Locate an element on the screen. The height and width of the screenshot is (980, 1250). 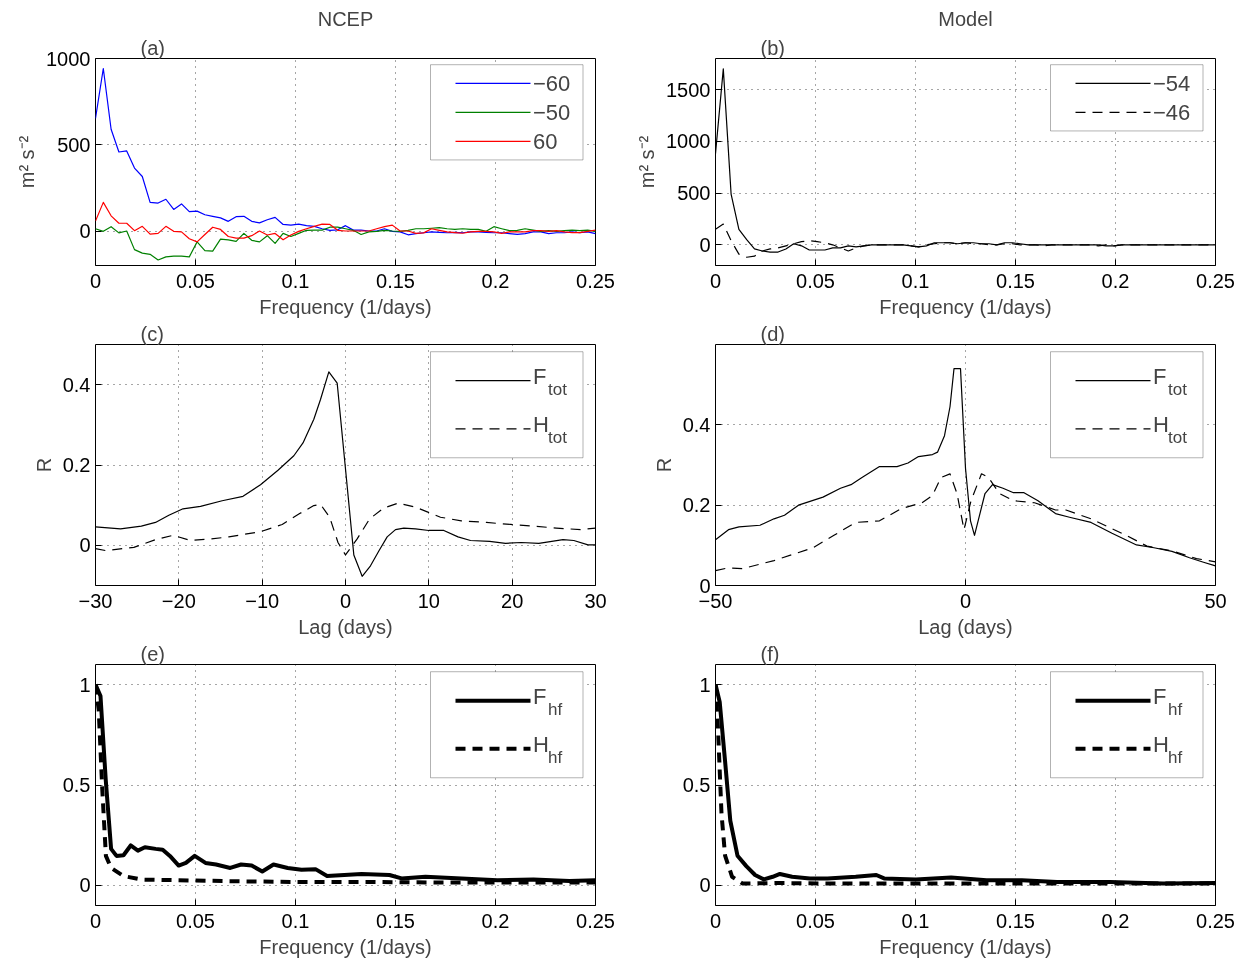
annotation: (a) is located at coordinates (152, 47).